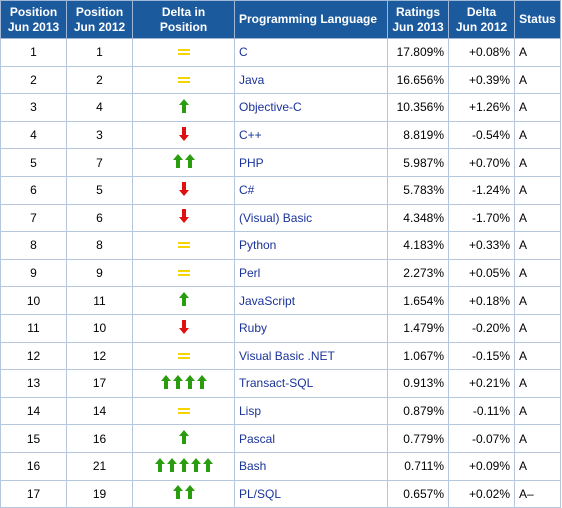  I want to click on table-row: 2 2 Java 16.656% +0.39% A, so click(280, 80).